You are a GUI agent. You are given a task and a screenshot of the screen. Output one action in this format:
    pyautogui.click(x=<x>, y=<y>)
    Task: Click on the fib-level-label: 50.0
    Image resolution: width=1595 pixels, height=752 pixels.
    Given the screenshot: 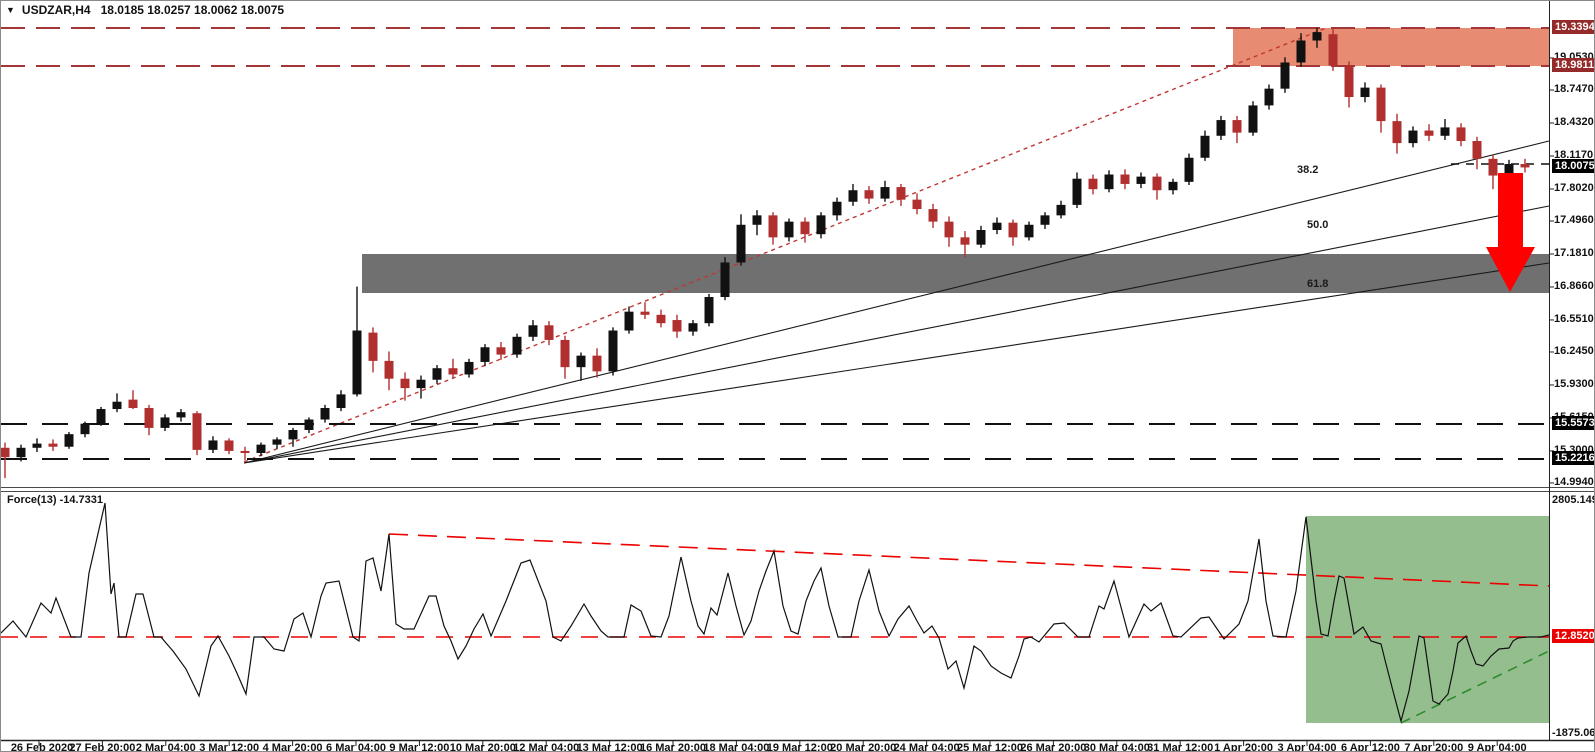 What is the action you would take?
    pyautogui.click(x=1318, y=225)
    